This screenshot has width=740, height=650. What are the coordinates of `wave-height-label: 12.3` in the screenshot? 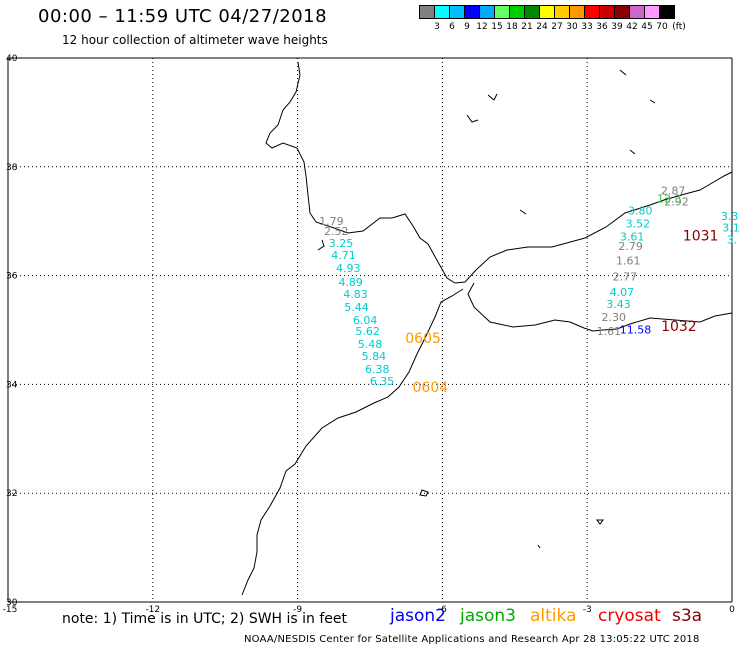 It's located at (669, 198).